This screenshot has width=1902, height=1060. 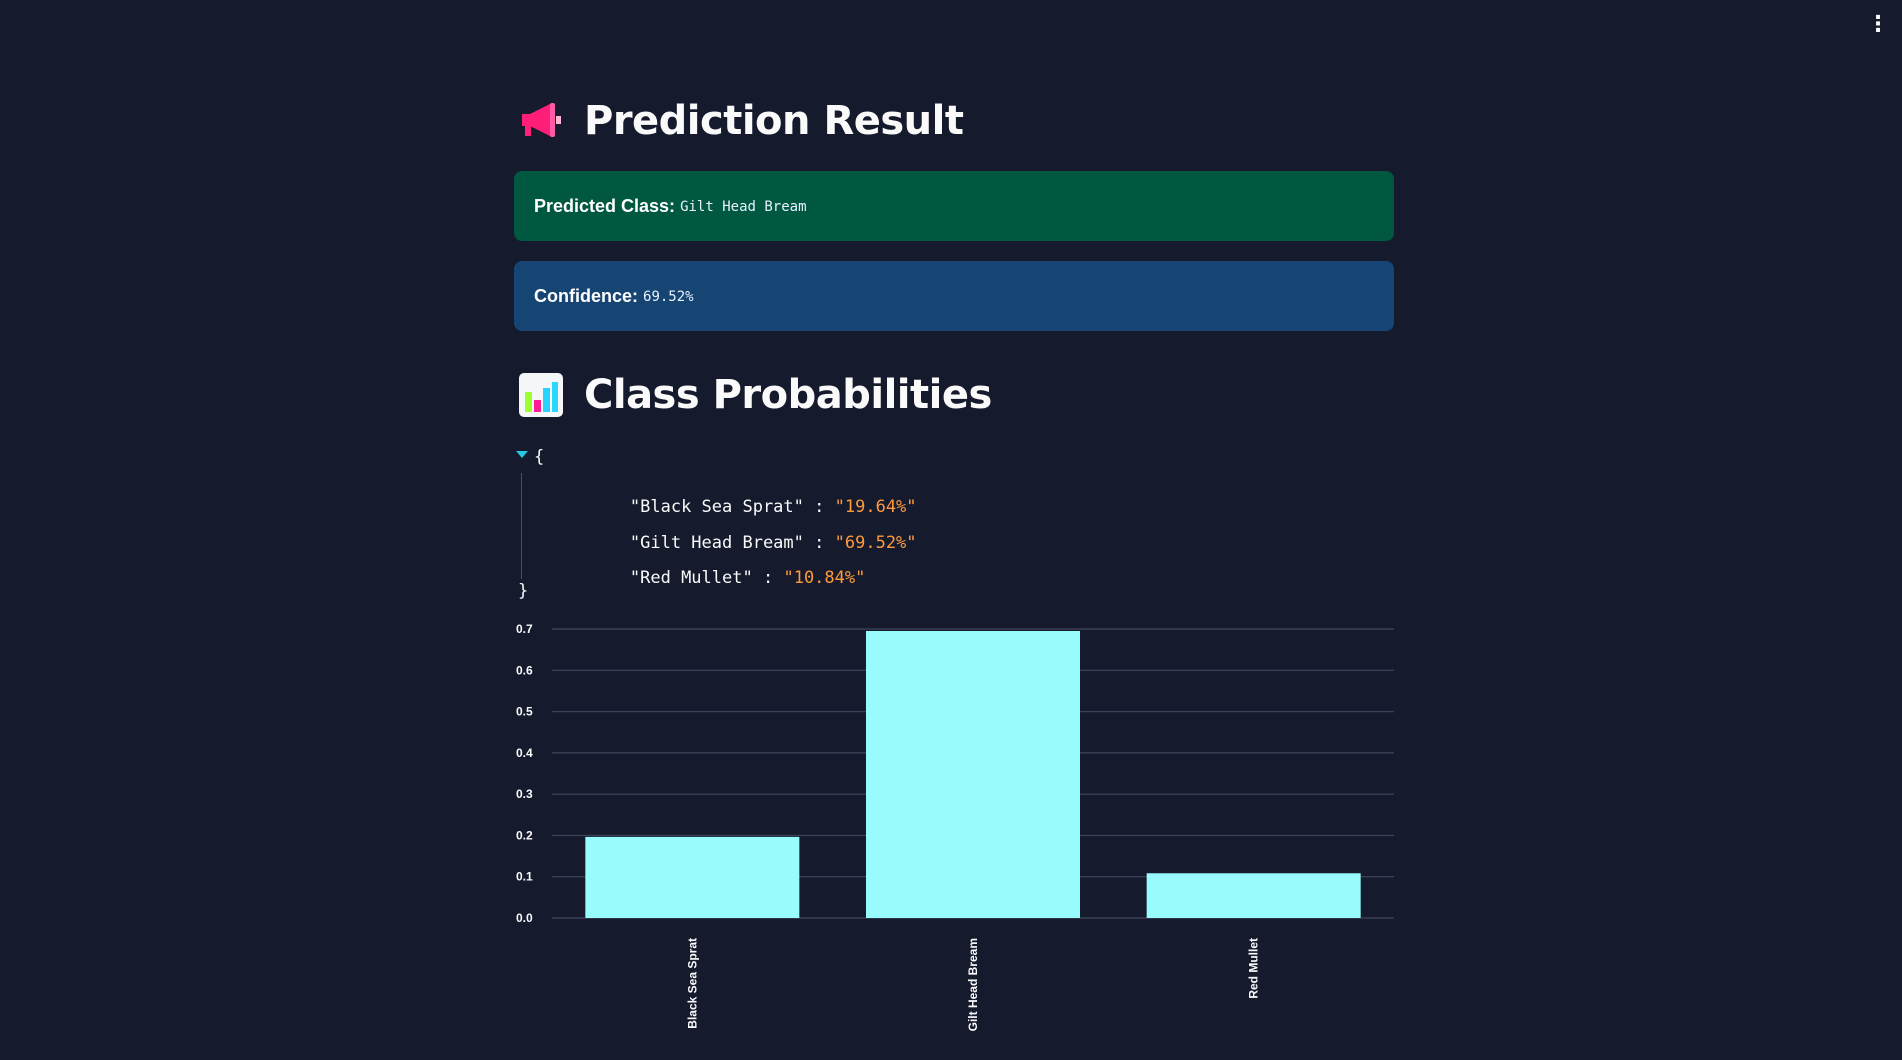 I want to click on x-tick-label: Gilt Head Bream, so click(x=973, y=984).